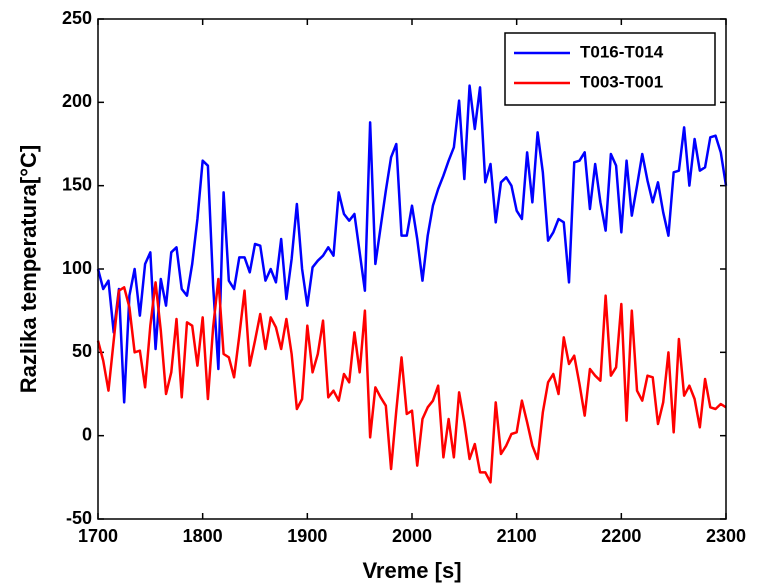 The width and height of the screenshot is (760, 587). I want to click on y-tick-label: 150, so click(77, 184).